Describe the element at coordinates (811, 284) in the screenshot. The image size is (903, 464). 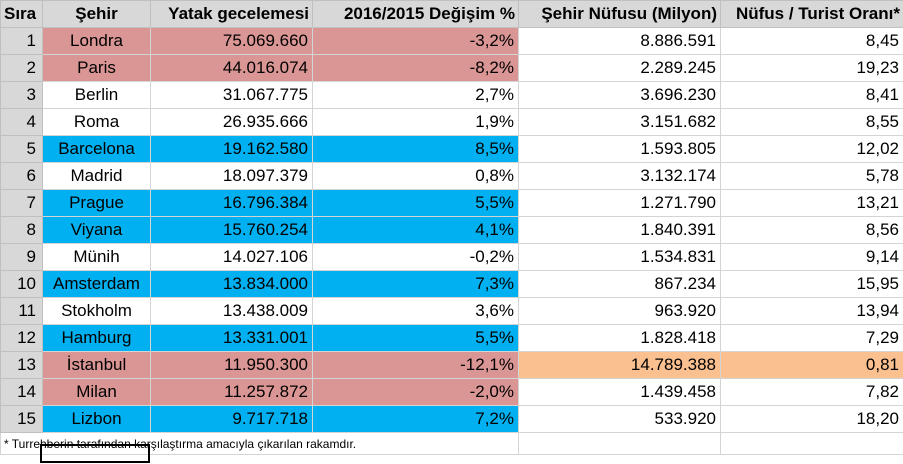
I see `ratio-cell: 15,95` at that location.